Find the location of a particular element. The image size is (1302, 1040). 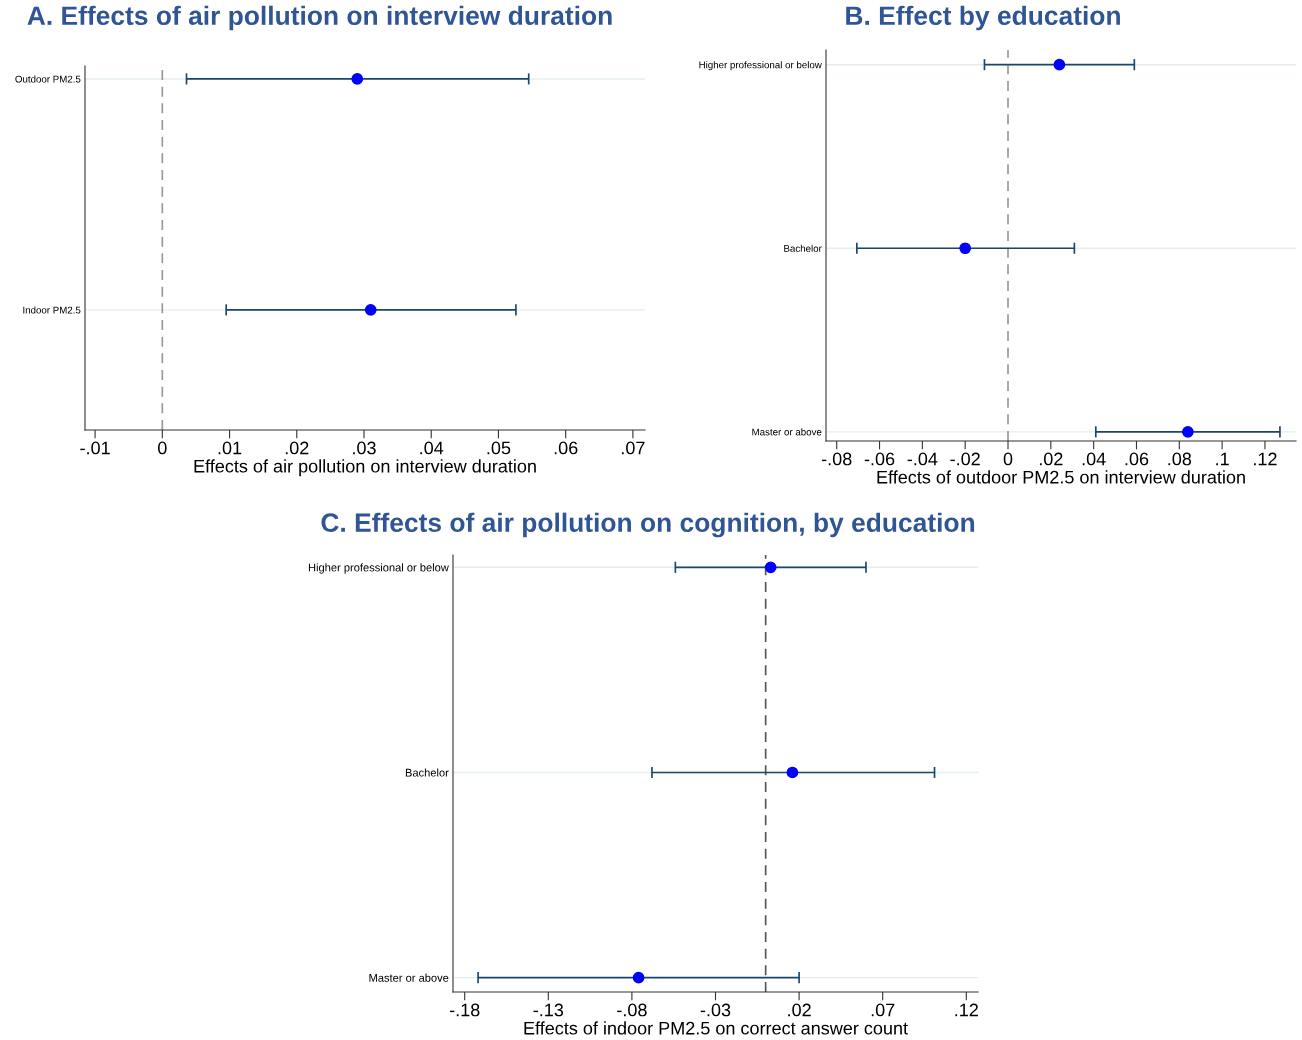

x-axis-title: Effects of air pollution on interview duration is located at coordinates (365, 468).